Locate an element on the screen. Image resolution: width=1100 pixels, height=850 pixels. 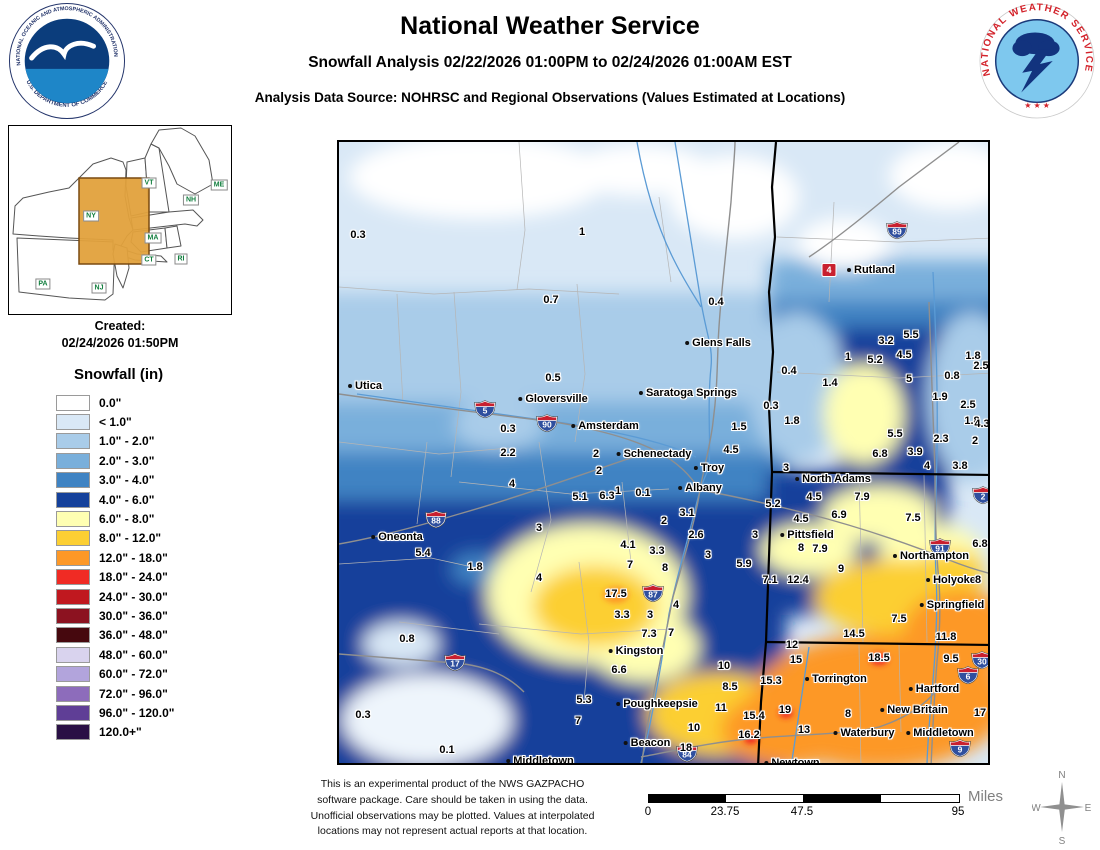
state-label: MA is located at coordinates (153, 238).